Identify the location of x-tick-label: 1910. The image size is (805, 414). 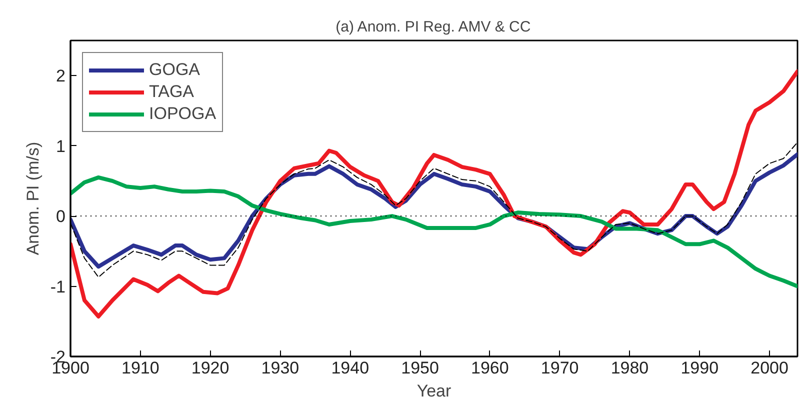
(140, 368).